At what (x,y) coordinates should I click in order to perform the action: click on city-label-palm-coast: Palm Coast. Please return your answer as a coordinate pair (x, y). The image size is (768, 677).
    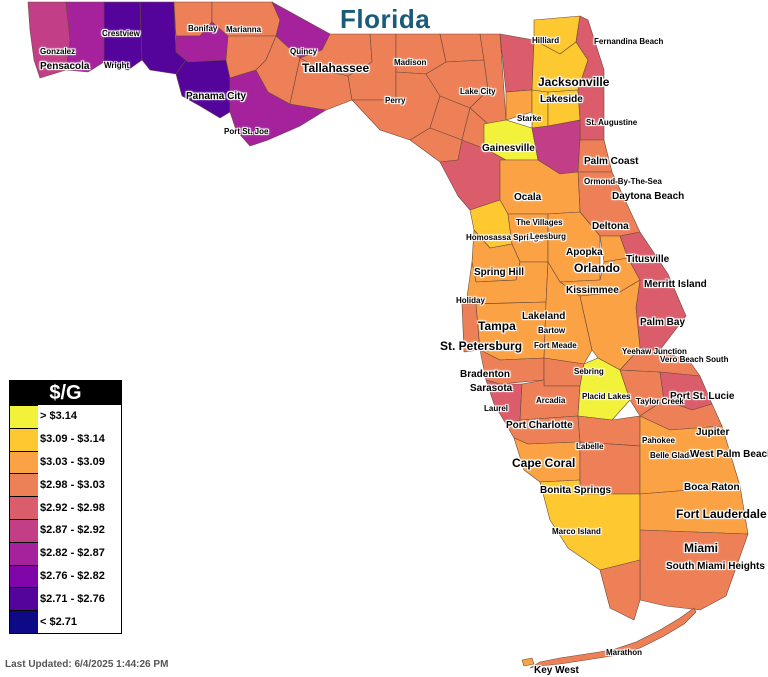
    Looking at the image, I should click on (611, 161).